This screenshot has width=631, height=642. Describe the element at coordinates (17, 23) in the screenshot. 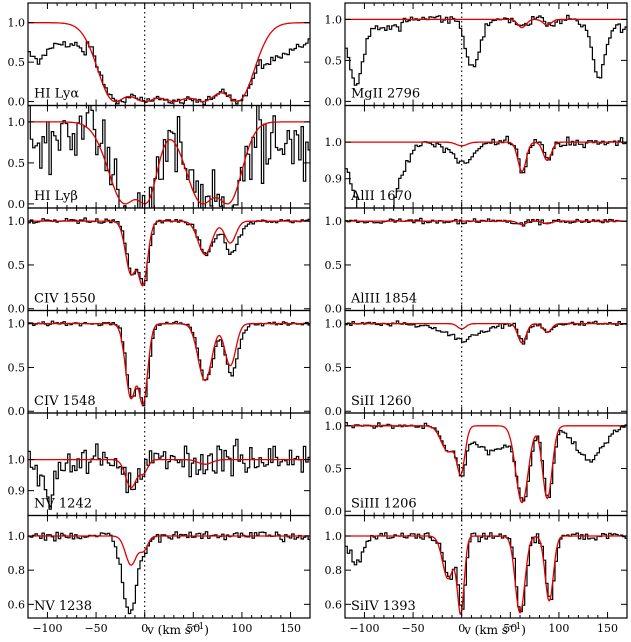

I see `panel-1-y-tick-label: 1.0` at that location.